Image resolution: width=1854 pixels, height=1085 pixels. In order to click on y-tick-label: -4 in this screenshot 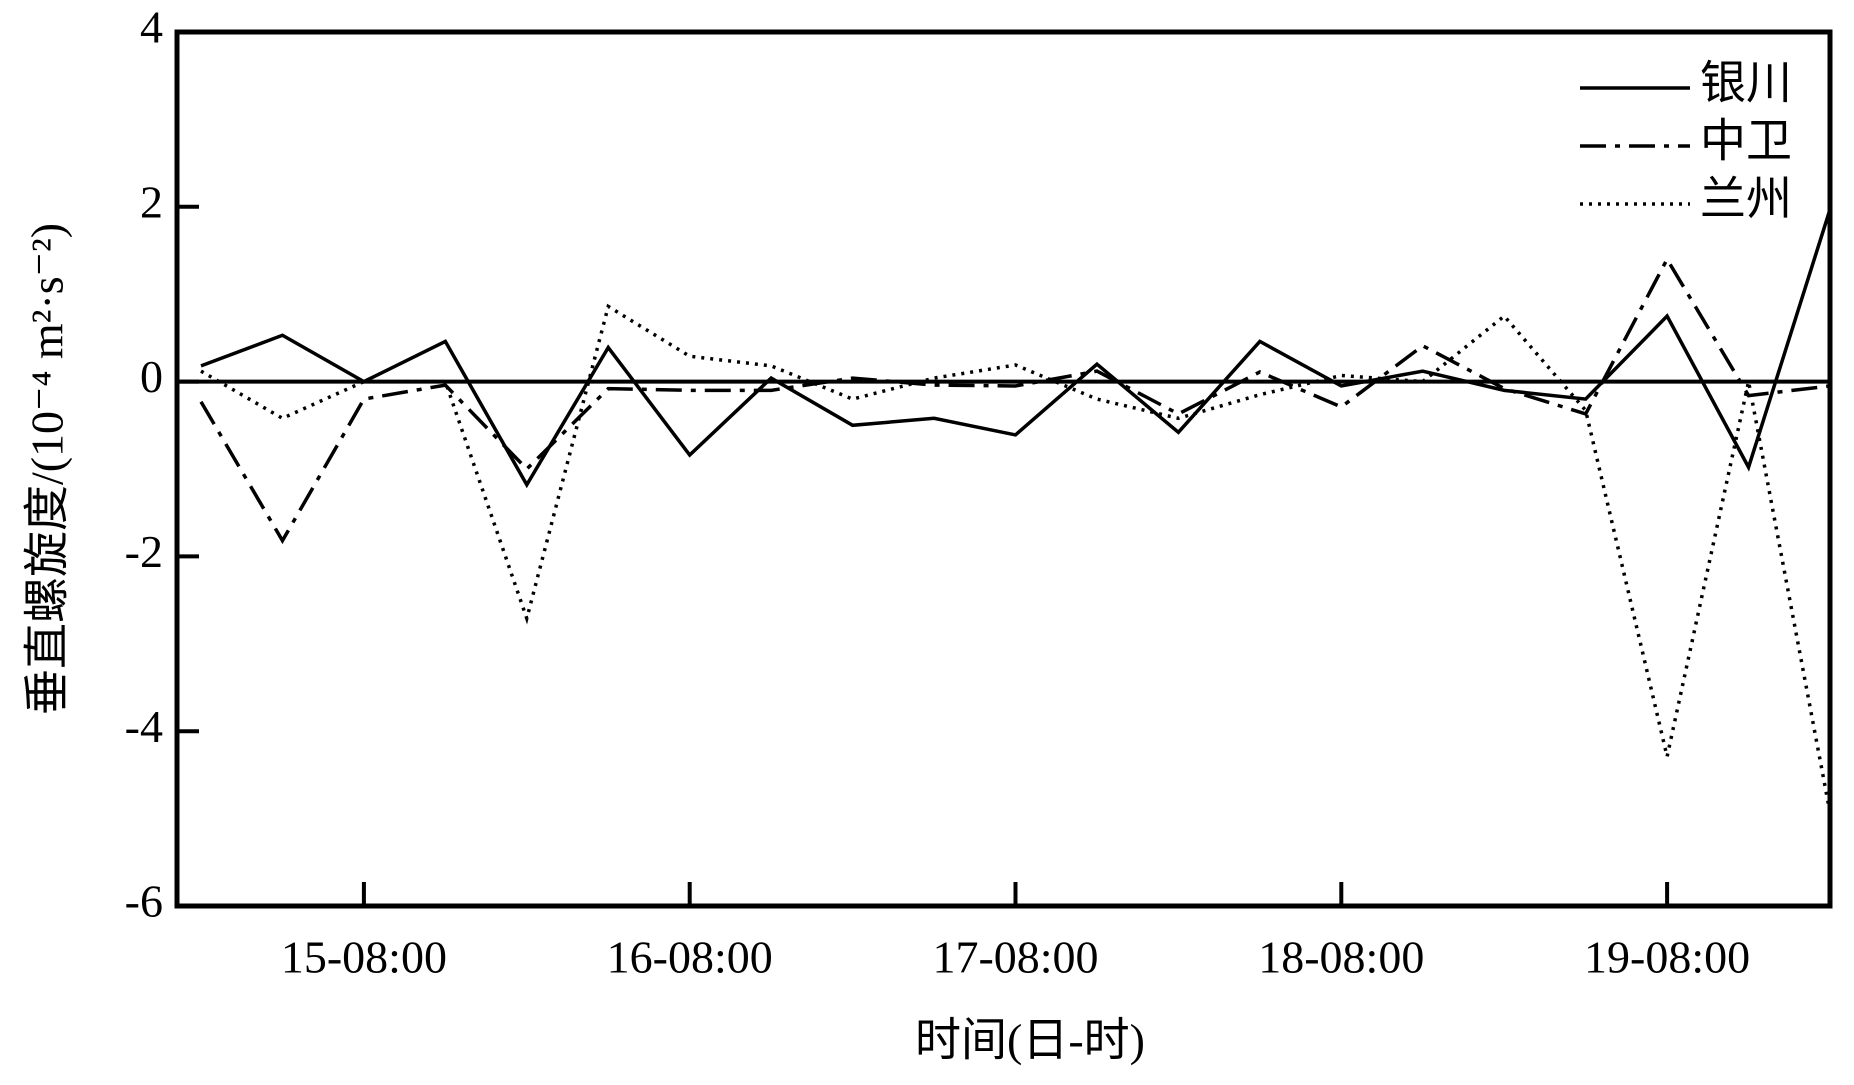, I will do `click(144, 726)`.